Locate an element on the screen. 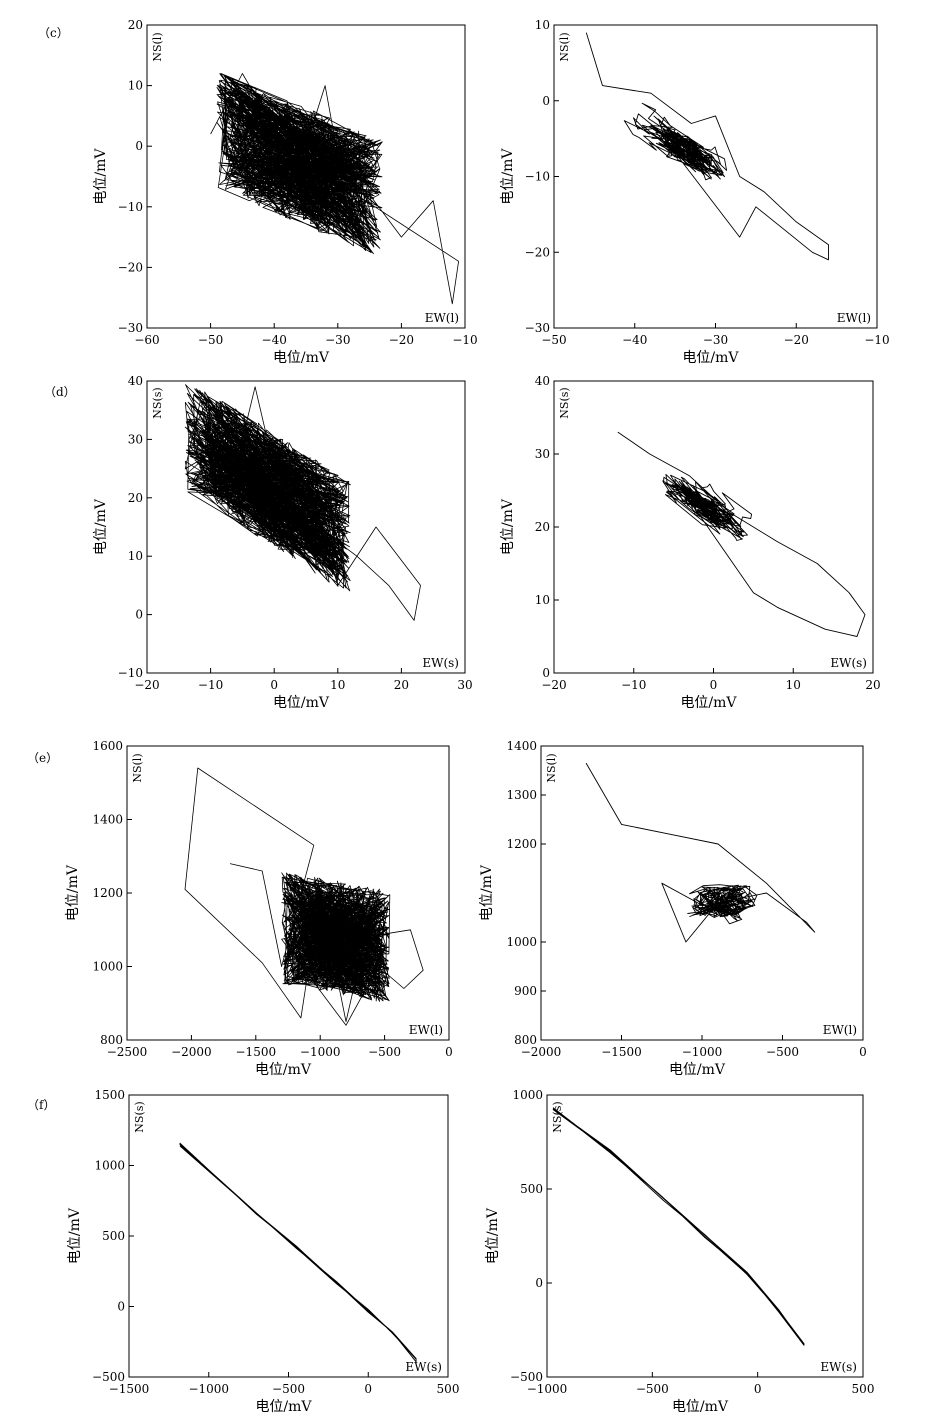  y-tick-label: −30 is located at coordinates (130, 328).